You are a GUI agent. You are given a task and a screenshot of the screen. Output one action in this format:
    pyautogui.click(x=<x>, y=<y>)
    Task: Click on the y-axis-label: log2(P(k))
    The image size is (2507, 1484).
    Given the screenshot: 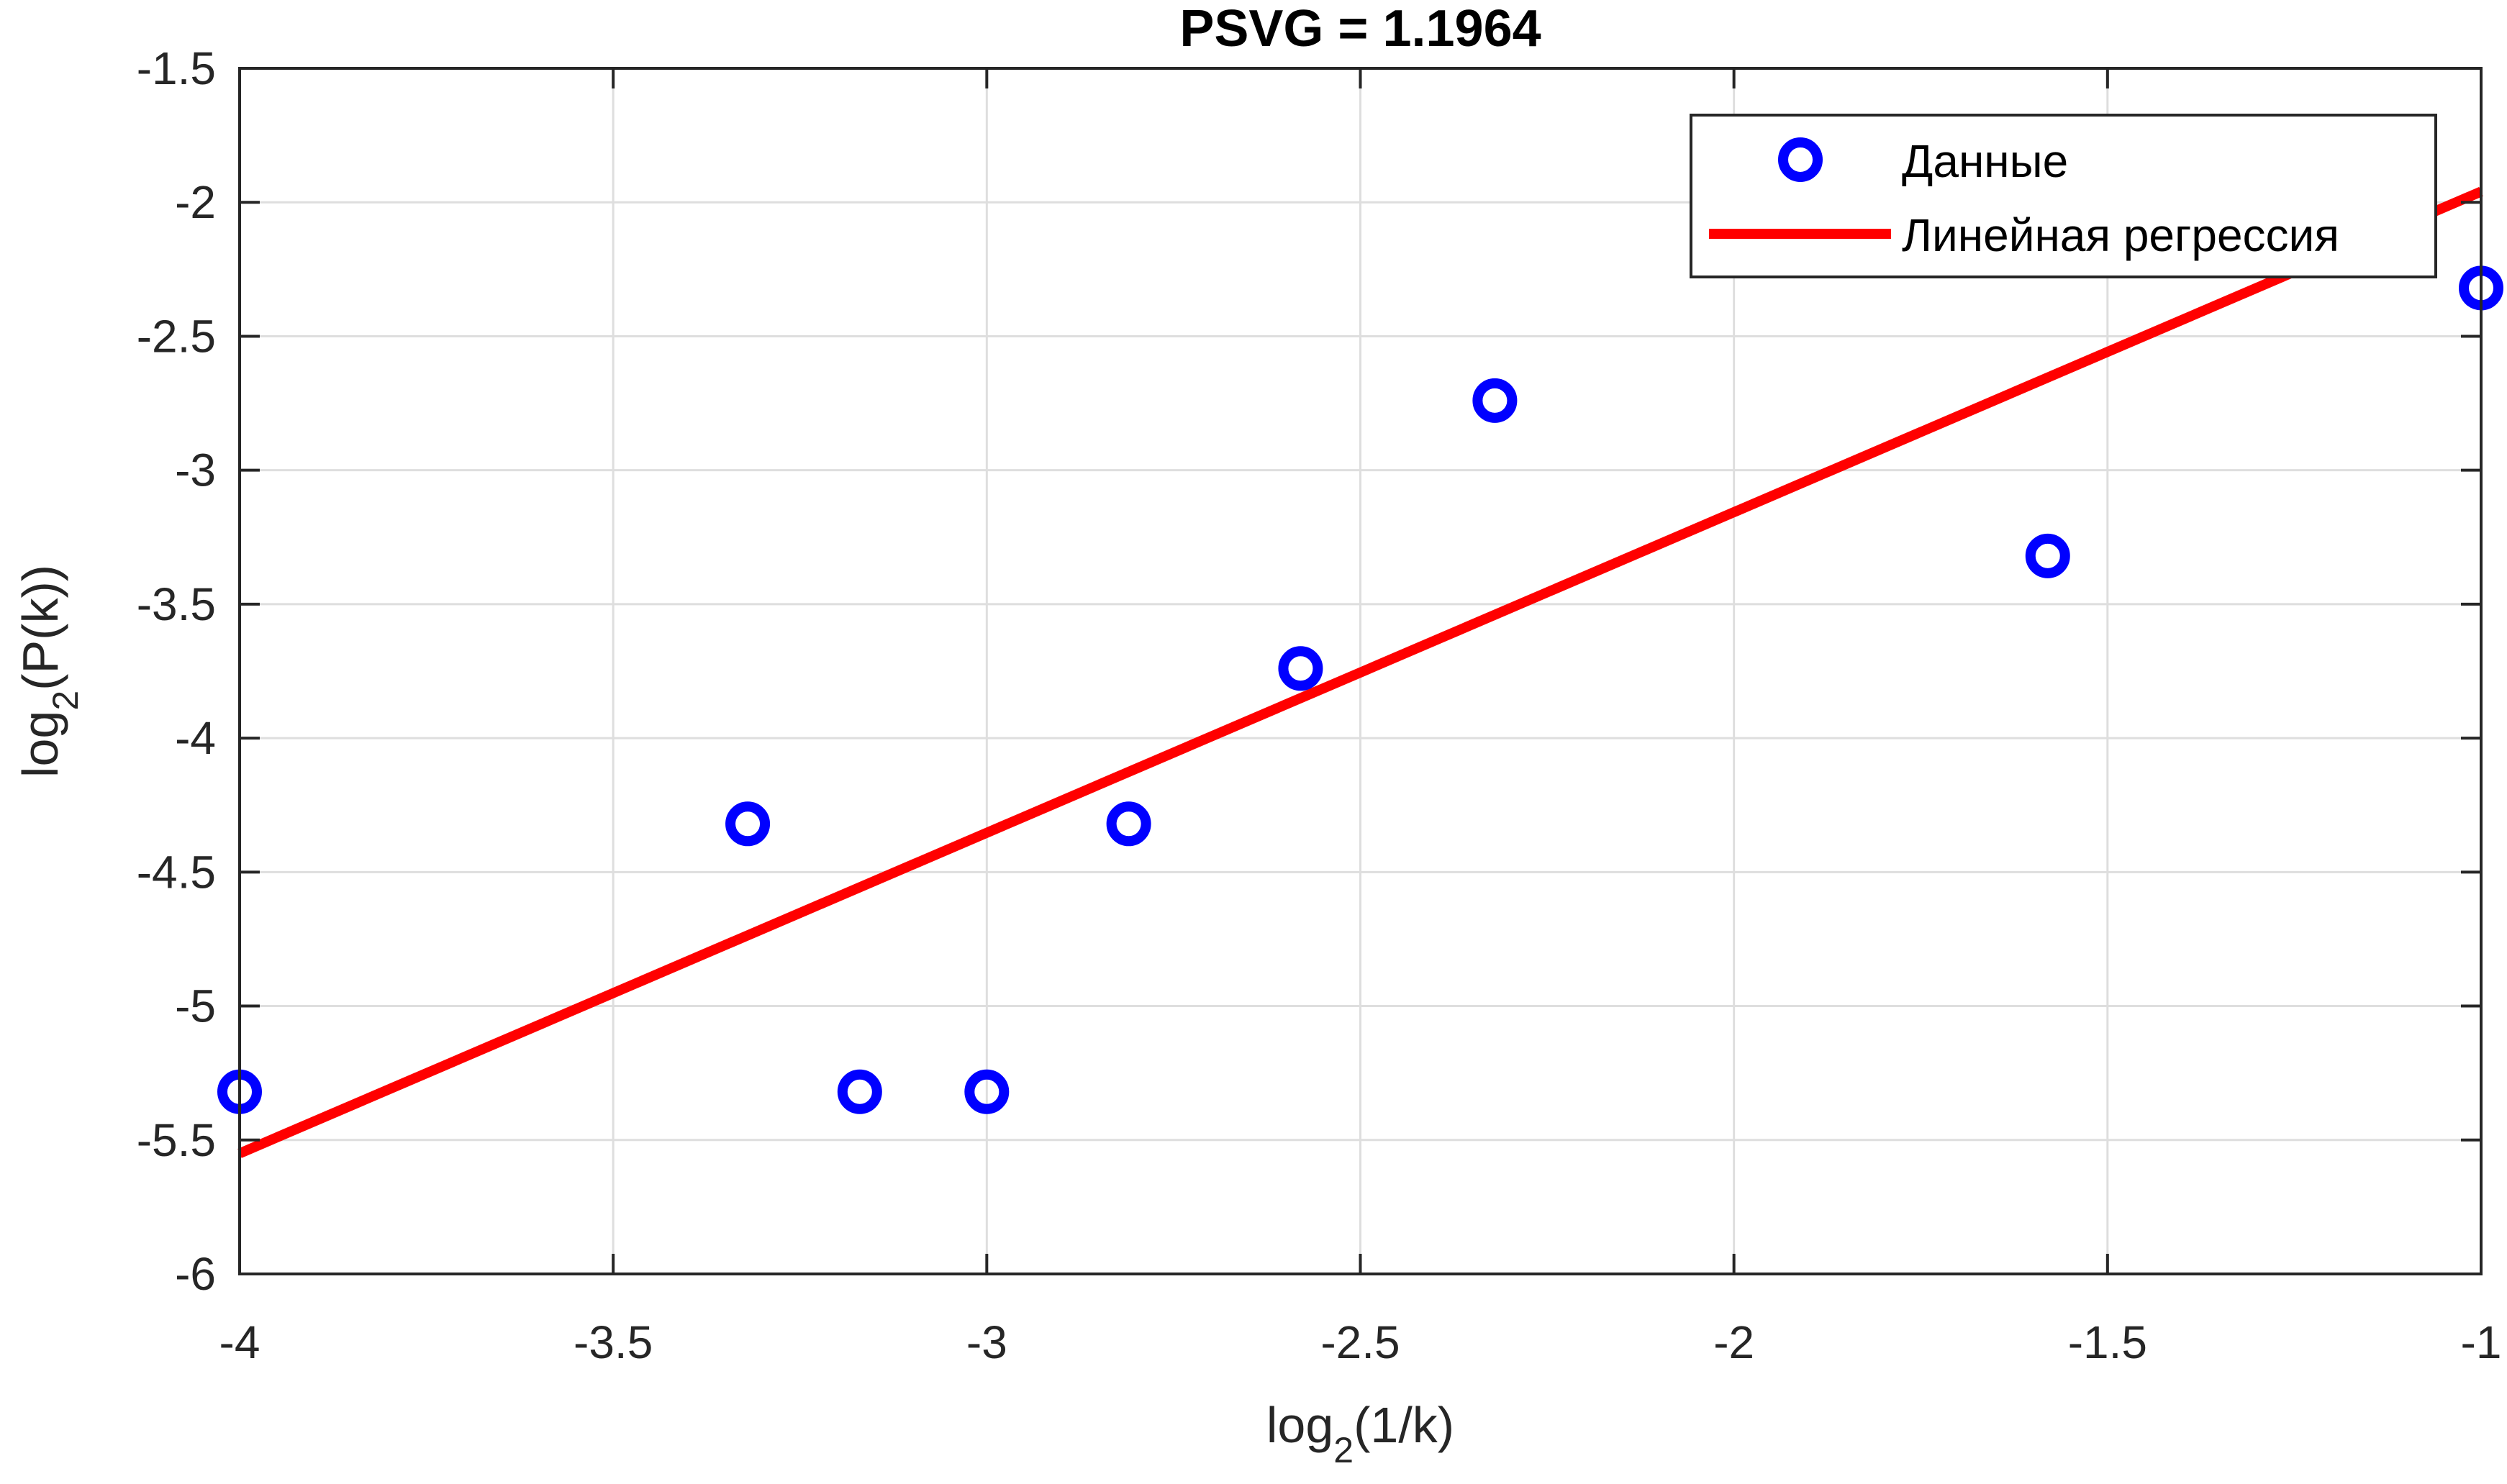 What is the action you would take?
    pyautogui.click(x=49, y=672)
    